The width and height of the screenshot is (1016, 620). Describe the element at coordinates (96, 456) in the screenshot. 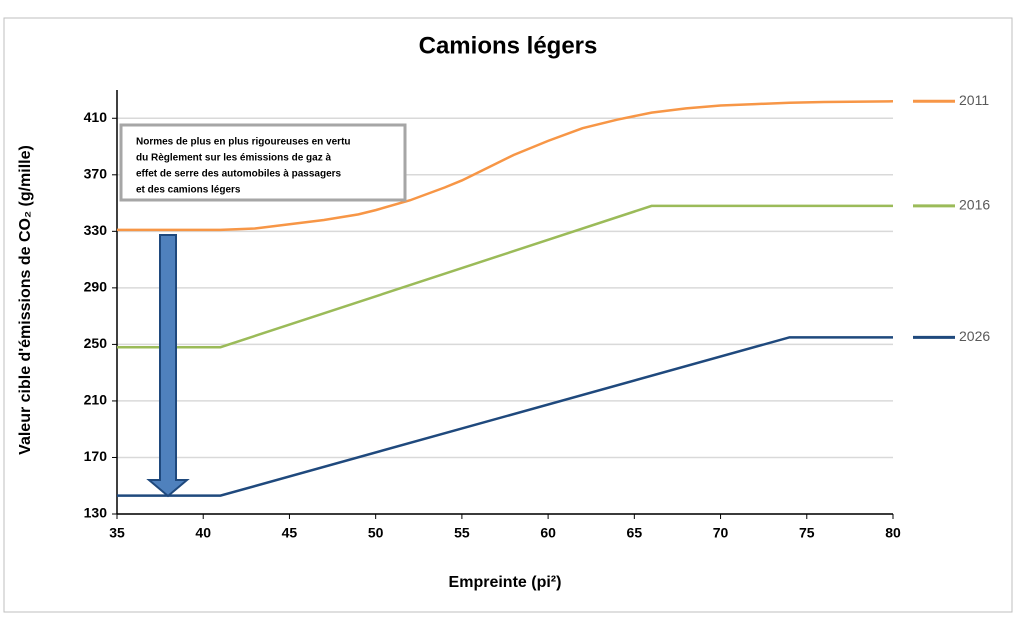

I see `y-tick-label: 170` at that location.